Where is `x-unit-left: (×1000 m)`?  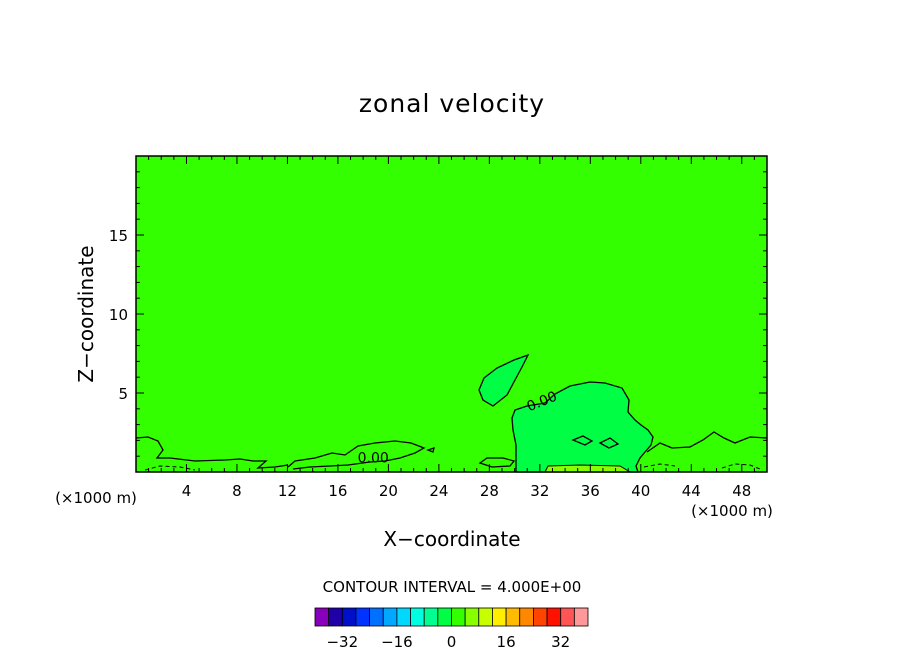 x-unit-left: (×1000 m) is located at coordinates (96, 498).